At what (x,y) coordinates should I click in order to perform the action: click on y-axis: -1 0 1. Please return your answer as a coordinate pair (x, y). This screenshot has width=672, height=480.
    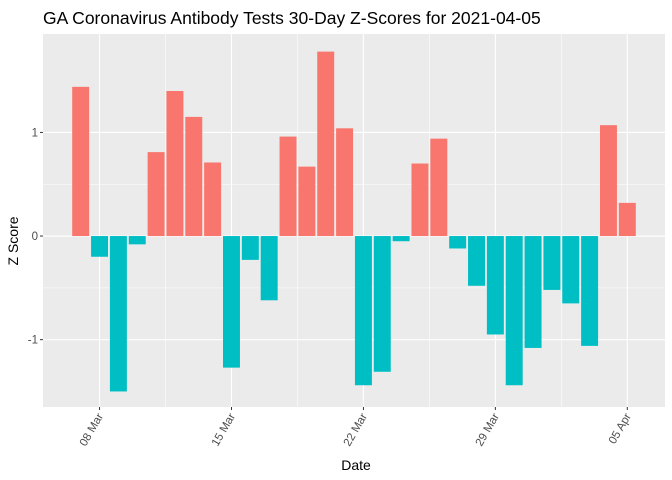
    Looking at the image, I should click on (35, 237).